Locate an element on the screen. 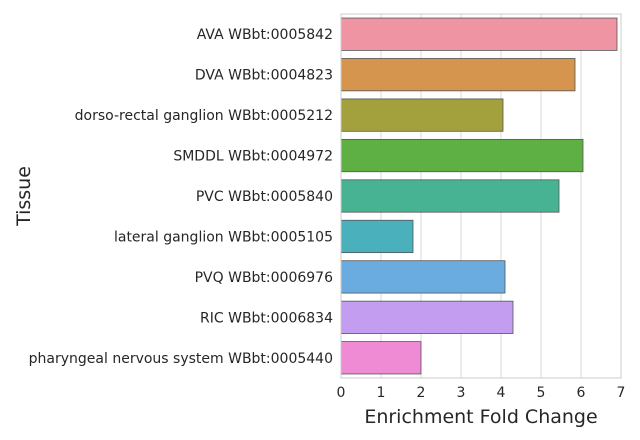  category-label: SMDDL WBbt:0004972 is located at coordinates (253, 157).